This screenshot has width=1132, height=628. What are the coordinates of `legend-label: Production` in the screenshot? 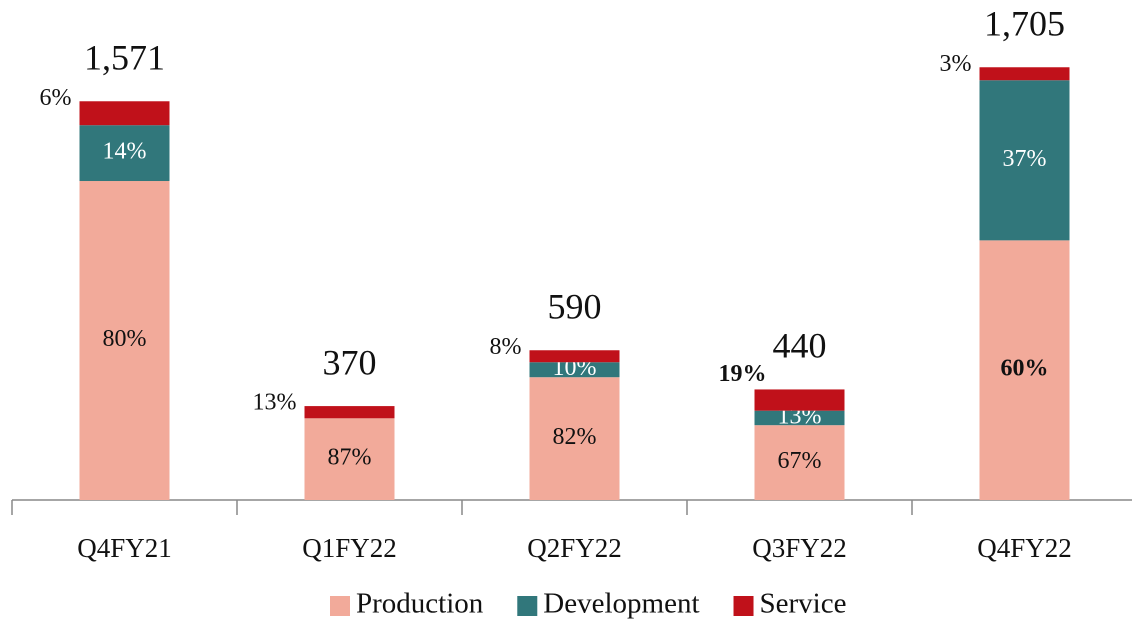 It's located at (420, 604).